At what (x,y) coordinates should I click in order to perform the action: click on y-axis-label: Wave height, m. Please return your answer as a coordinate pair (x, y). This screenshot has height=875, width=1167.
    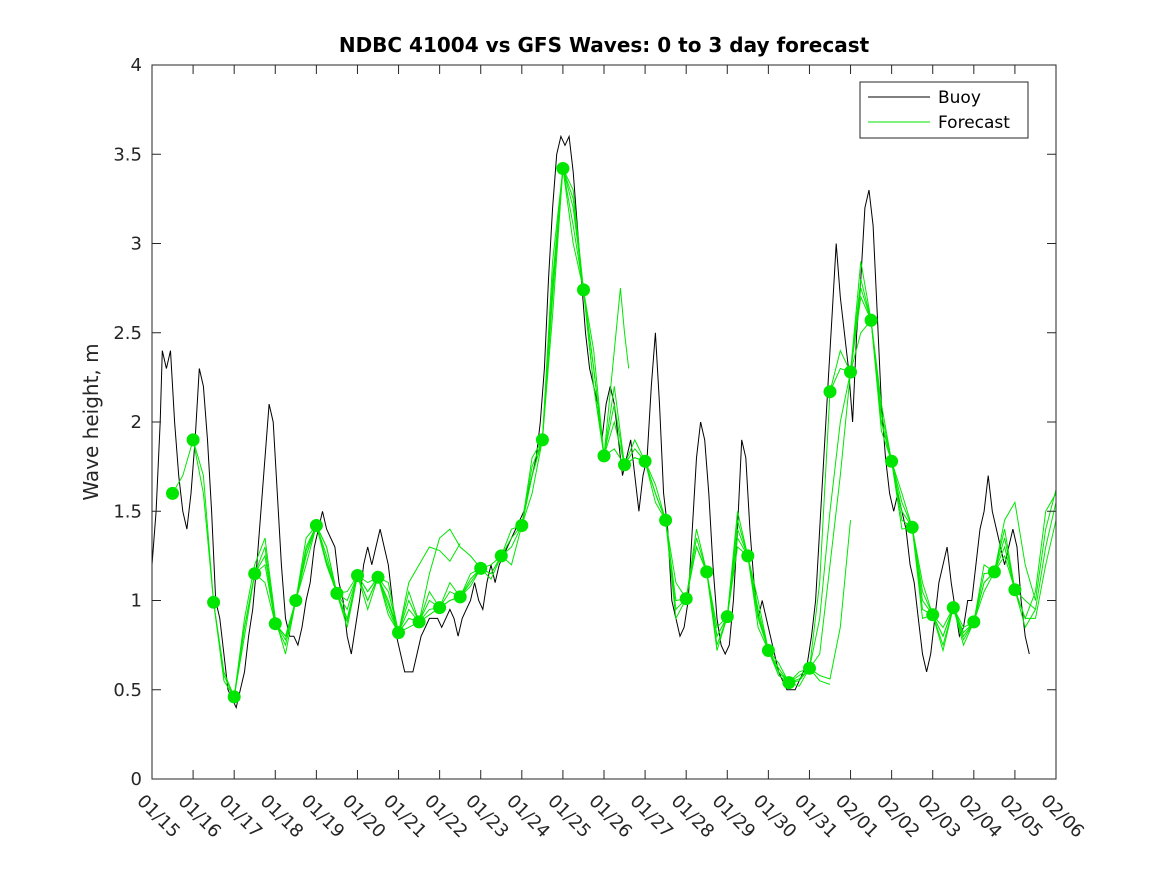
    Looking at the image, I should click on (91, 421).